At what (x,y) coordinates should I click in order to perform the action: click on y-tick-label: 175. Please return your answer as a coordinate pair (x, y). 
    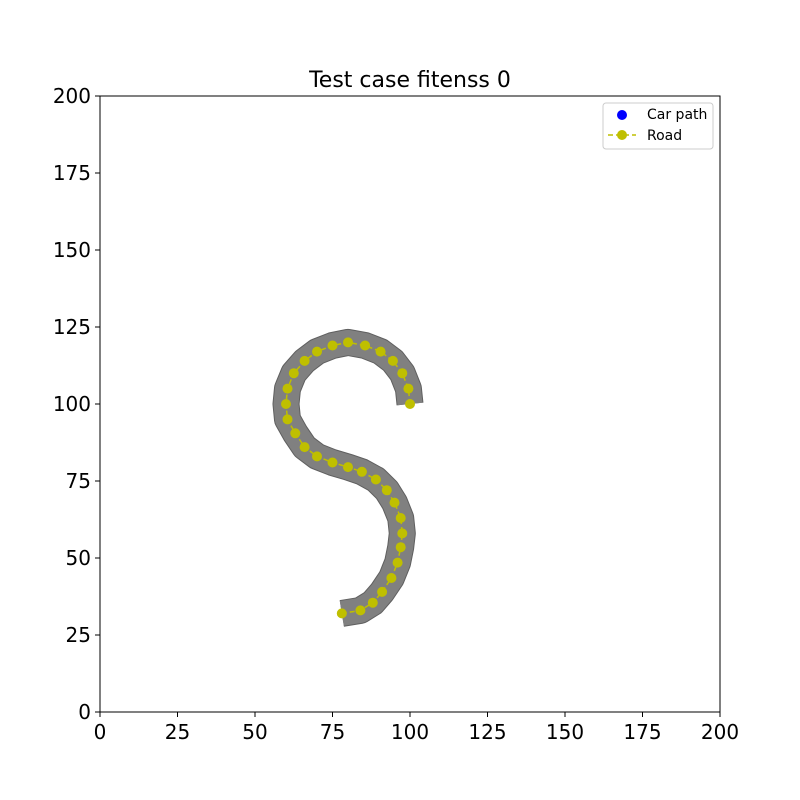
    Looking at the image, I should click on (72, 173).